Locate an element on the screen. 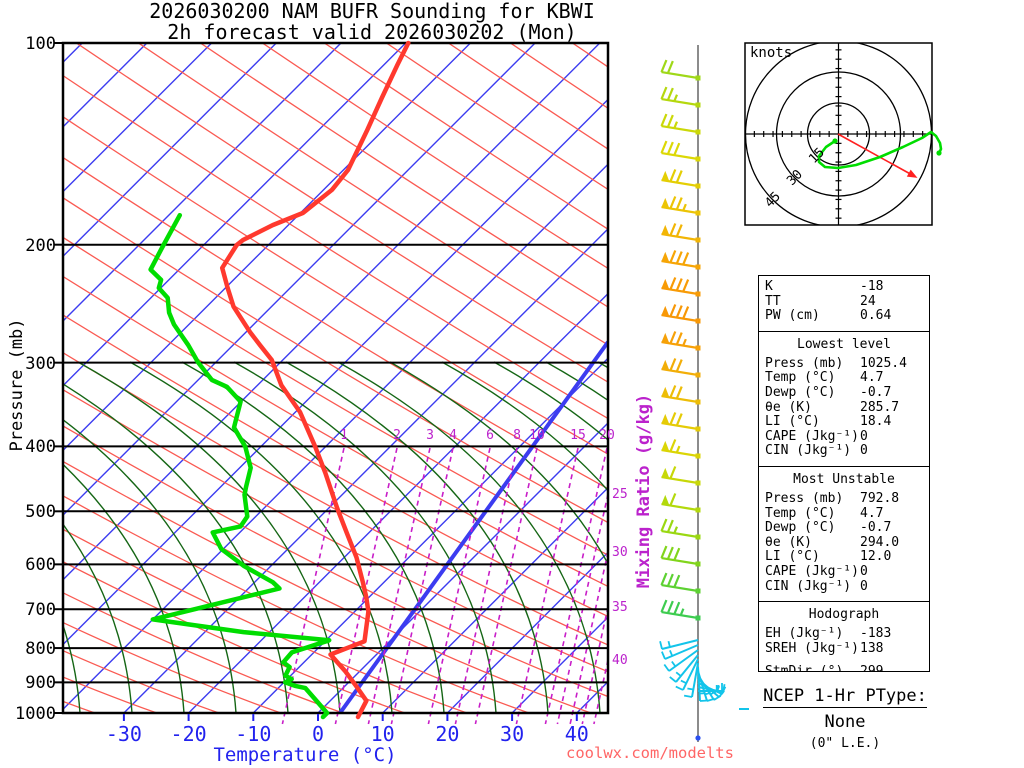  mixing-ratio-label: 10 is located at coordinates (537, 435).